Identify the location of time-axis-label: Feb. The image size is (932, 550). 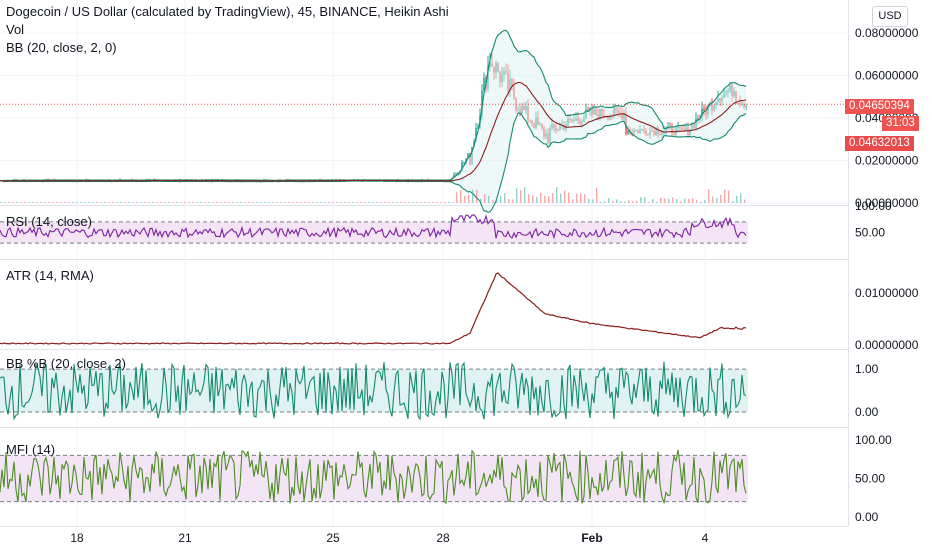
(591, 538).